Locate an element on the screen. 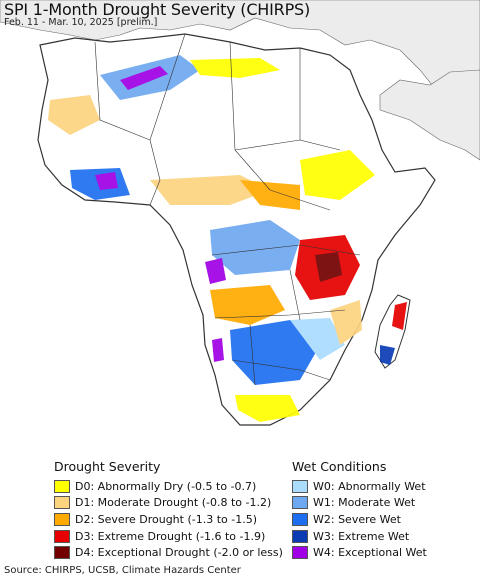 The width and height of the screenshot is (480, 580). madagascar-extreme is located at coordinates (399, 316).